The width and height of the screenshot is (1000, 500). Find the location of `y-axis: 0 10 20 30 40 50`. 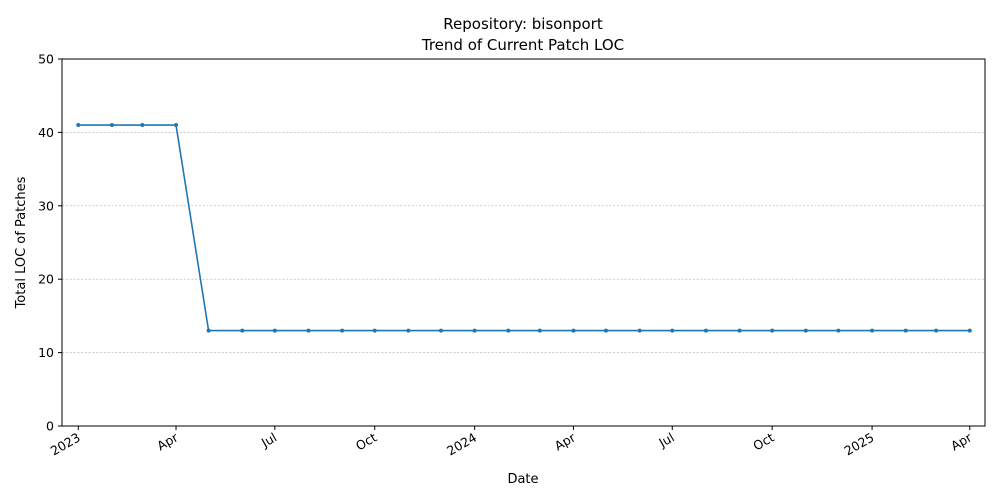

y-axis: 0 10 20 30 40 50 is located at coordinates (50, 243).